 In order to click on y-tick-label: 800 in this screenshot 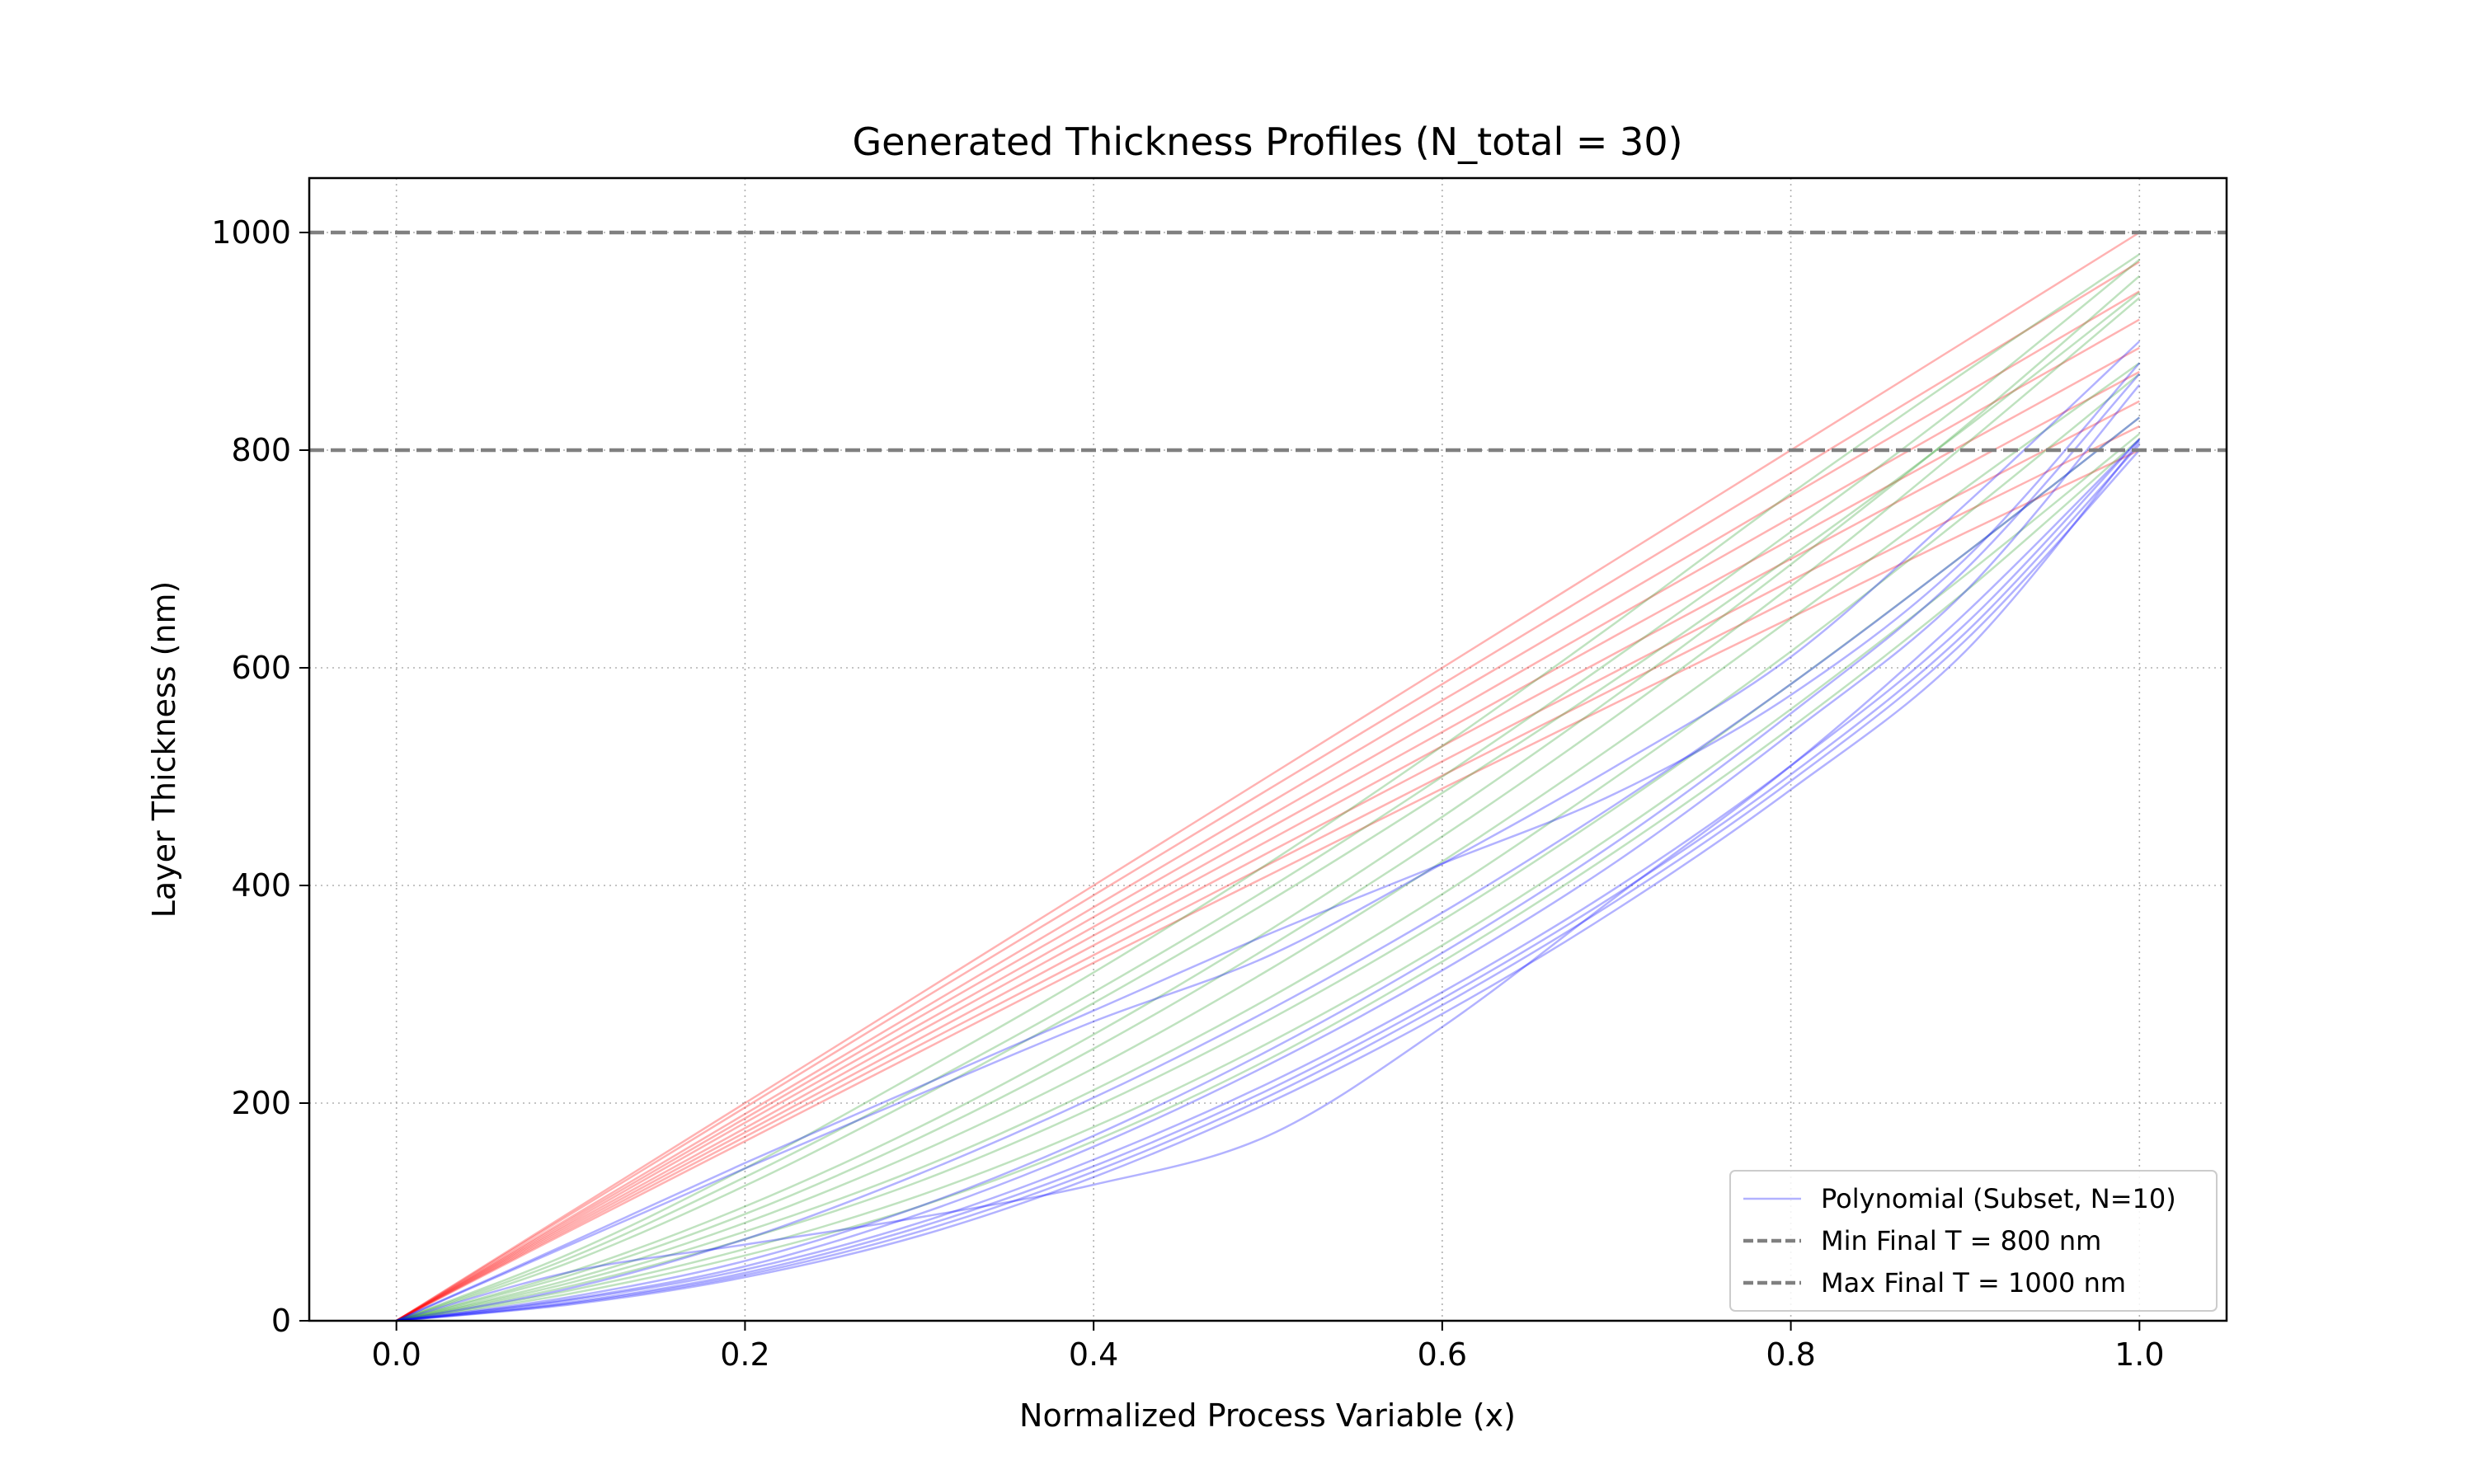, I will do `click(261, 450)`.